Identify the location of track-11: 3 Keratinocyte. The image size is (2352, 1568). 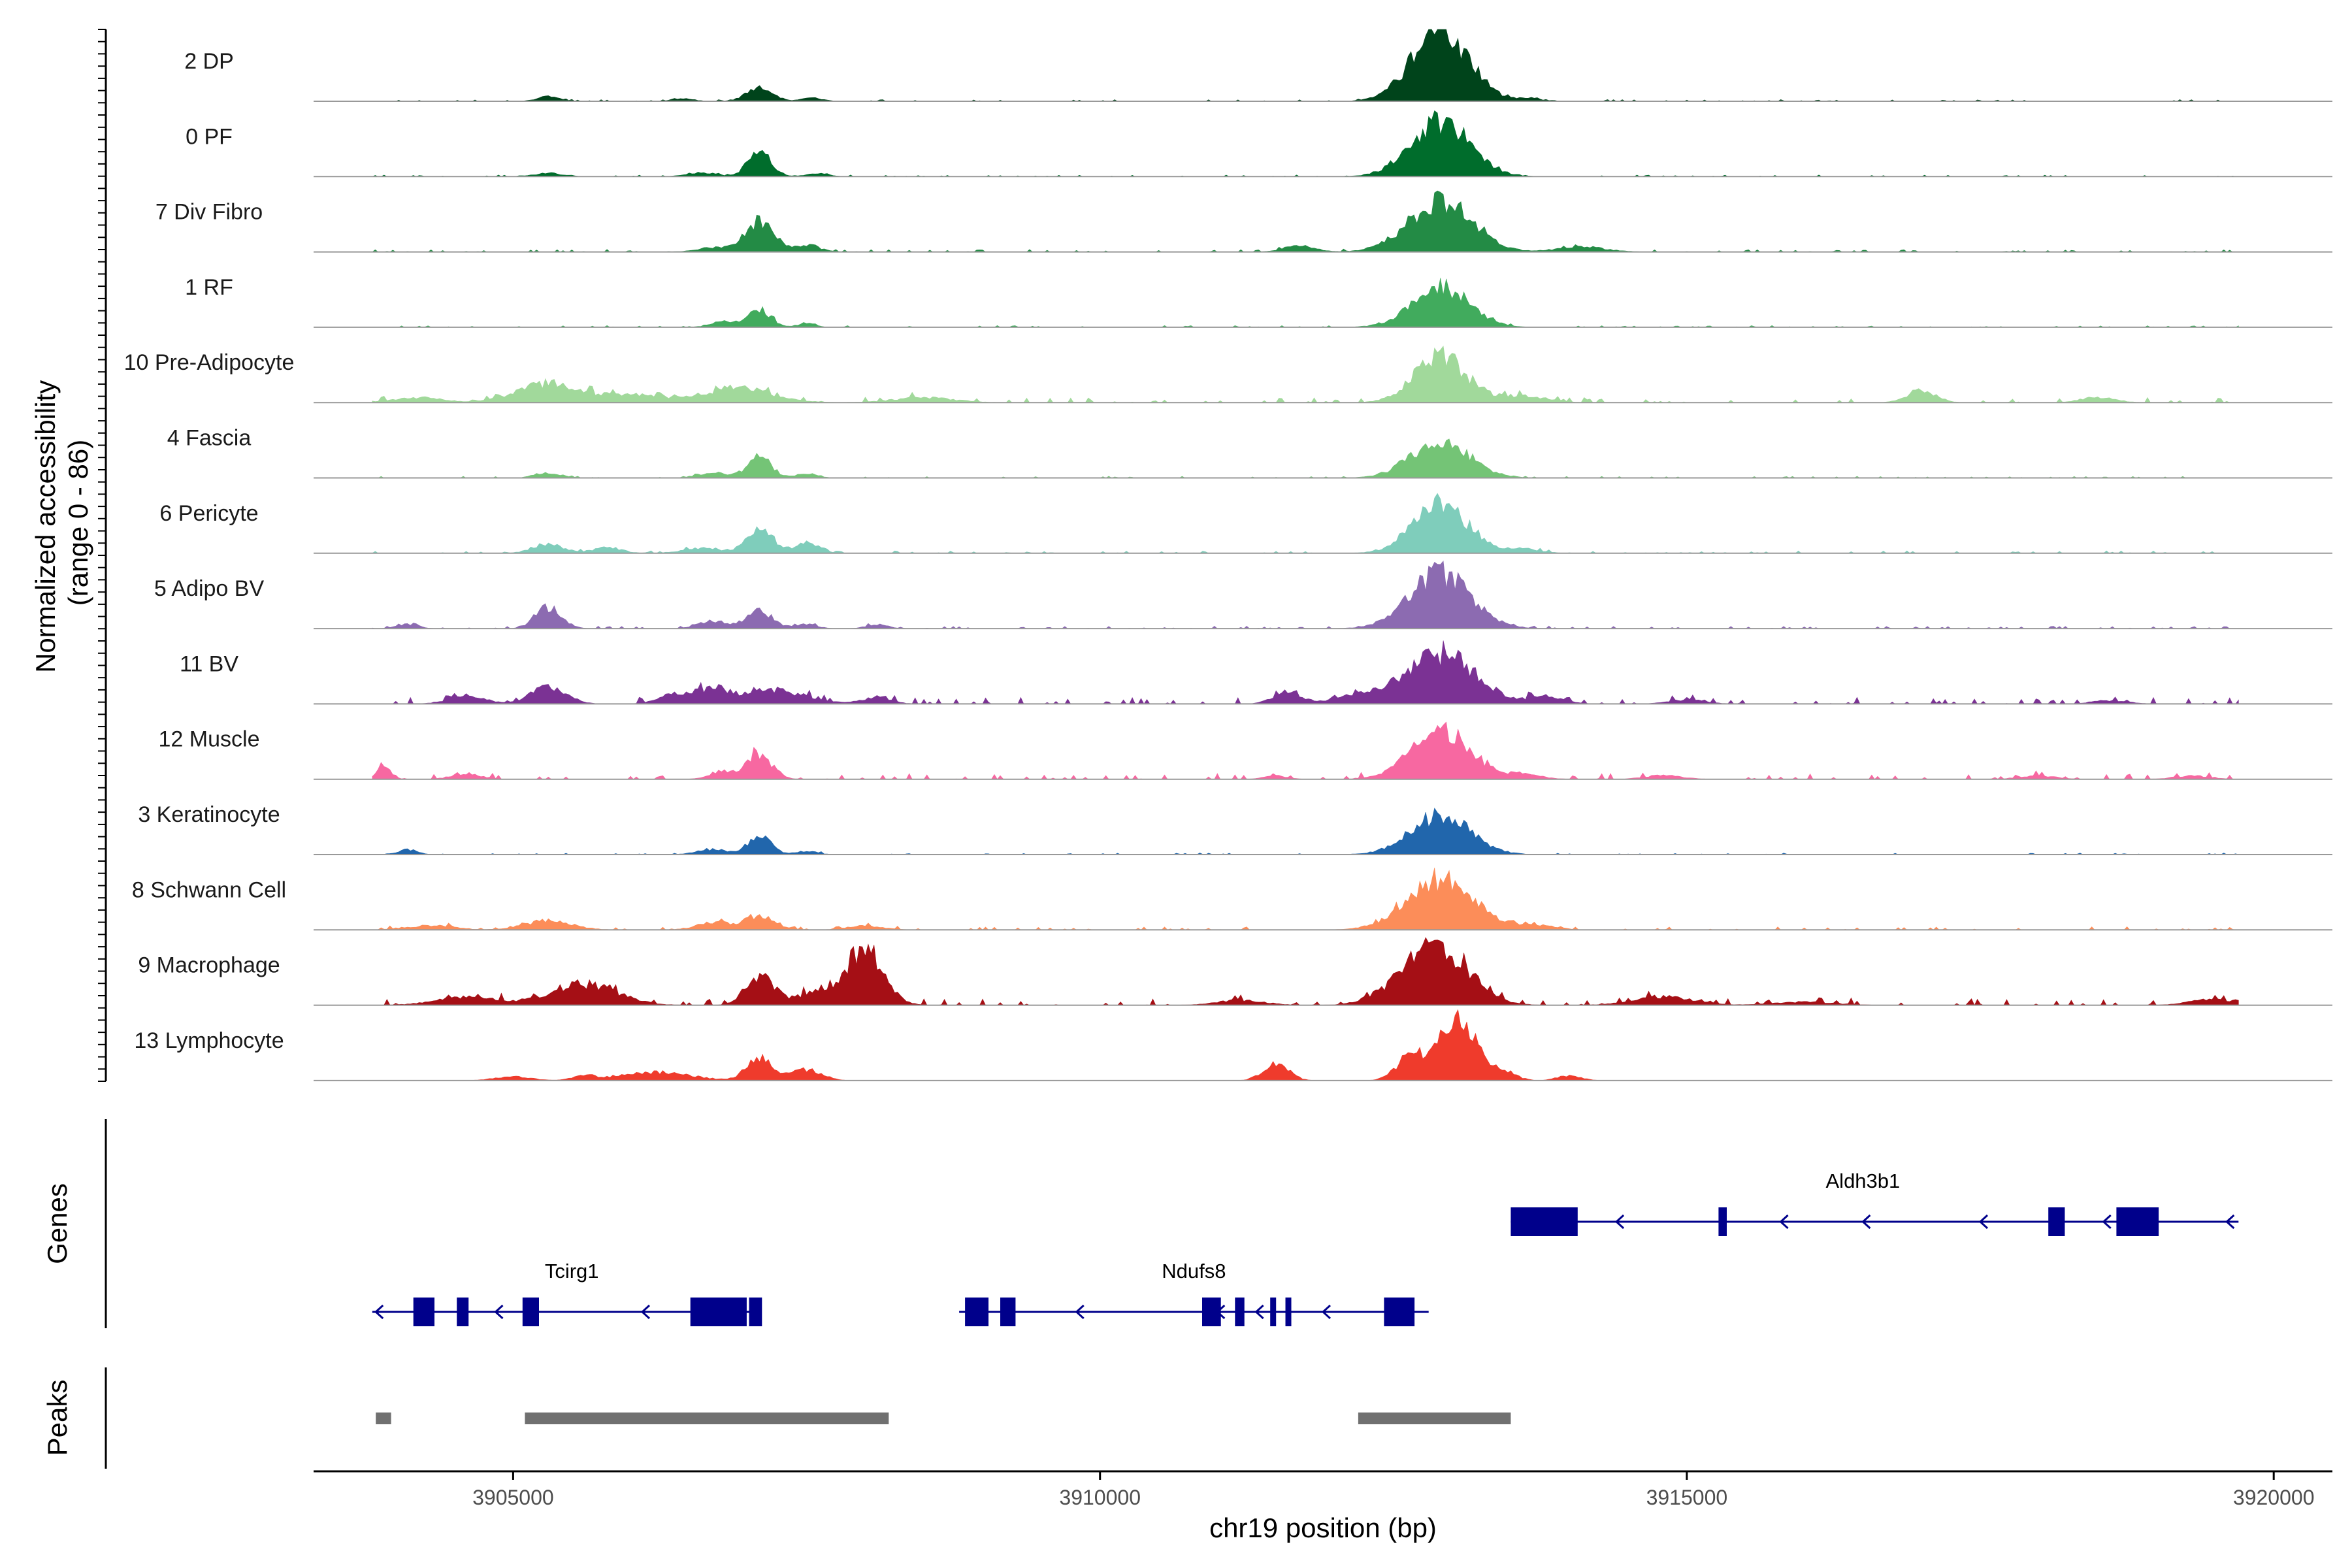
(1235, 828).